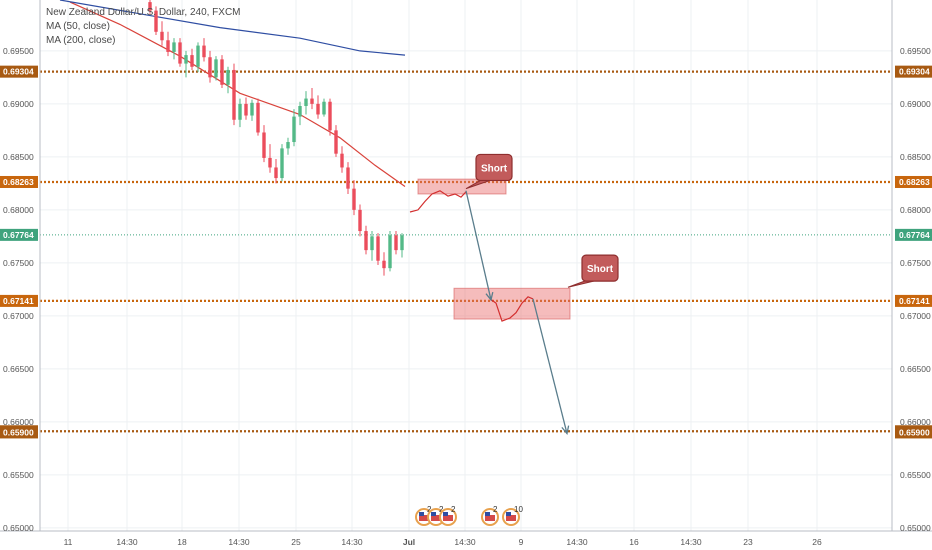 The width and height of the screenshot is (932, 550). I want to click on badge-right-label-3: 0.67141, so click(914, 301).